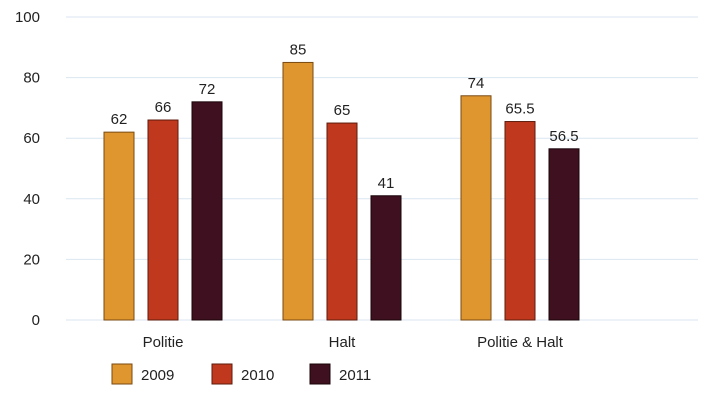 The width and height of the screenshot is (701, 395). I want to click on y-tick-label: 40, so click(31, 199).